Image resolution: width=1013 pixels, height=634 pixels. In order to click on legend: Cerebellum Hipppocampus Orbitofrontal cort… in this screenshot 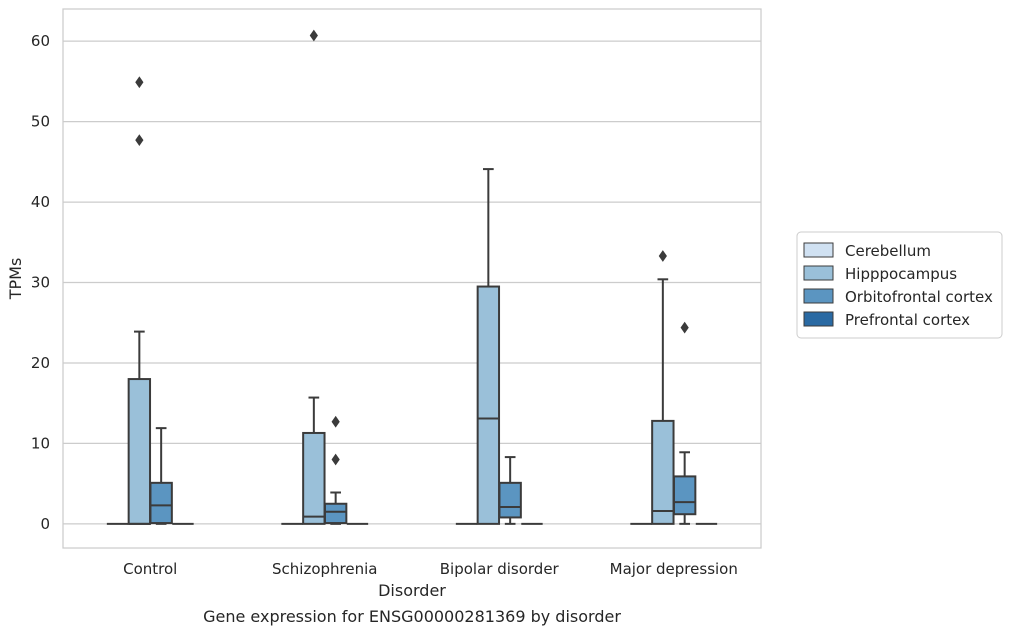, I will do `click(899, 285)`.